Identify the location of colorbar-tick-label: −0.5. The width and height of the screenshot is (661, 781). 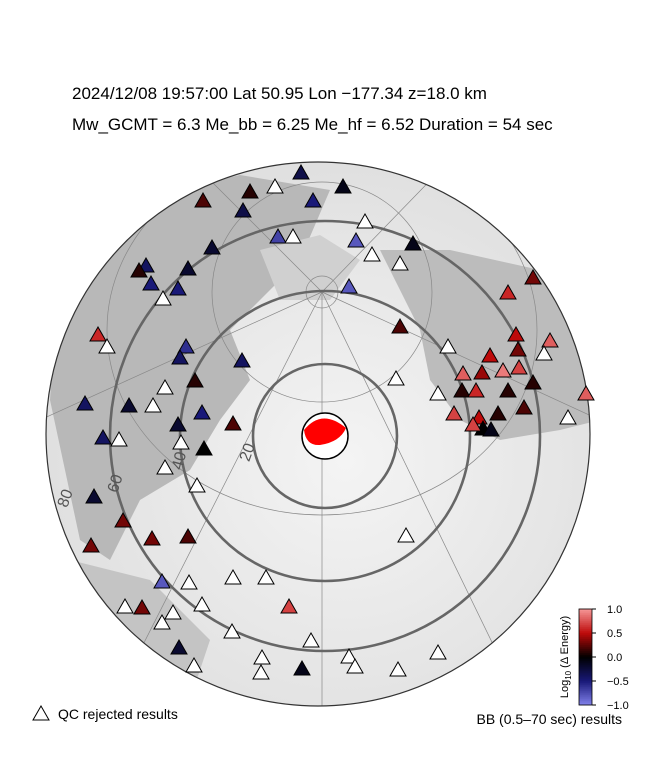
(618, 682).